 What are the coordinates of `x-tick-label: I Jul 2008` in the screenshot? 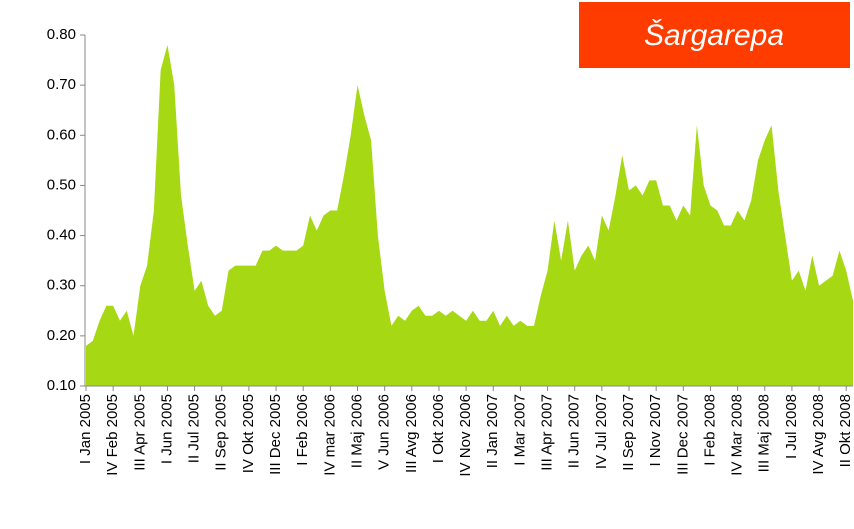 It's located at (791, 426).